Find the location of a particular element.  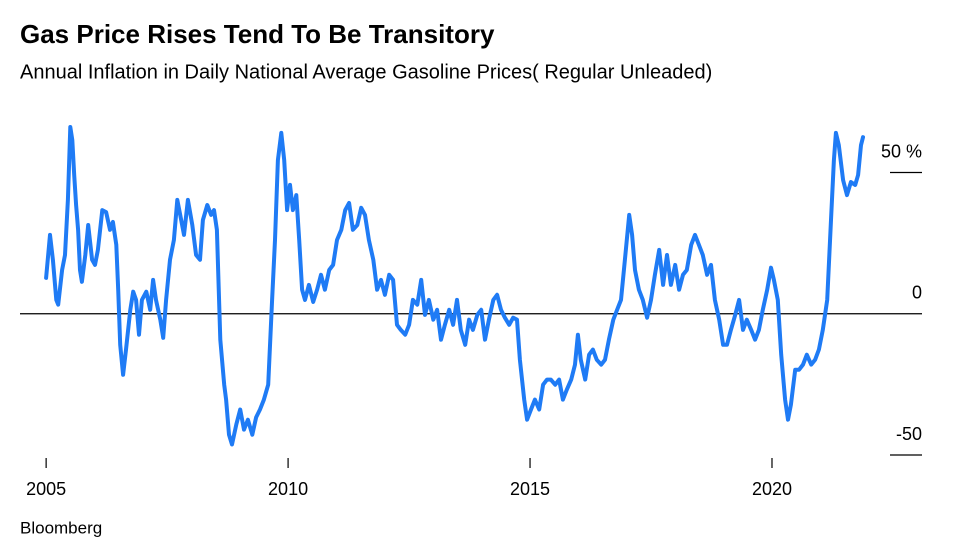

x-tick-label: 2010 is located at coordinates (288, 489).